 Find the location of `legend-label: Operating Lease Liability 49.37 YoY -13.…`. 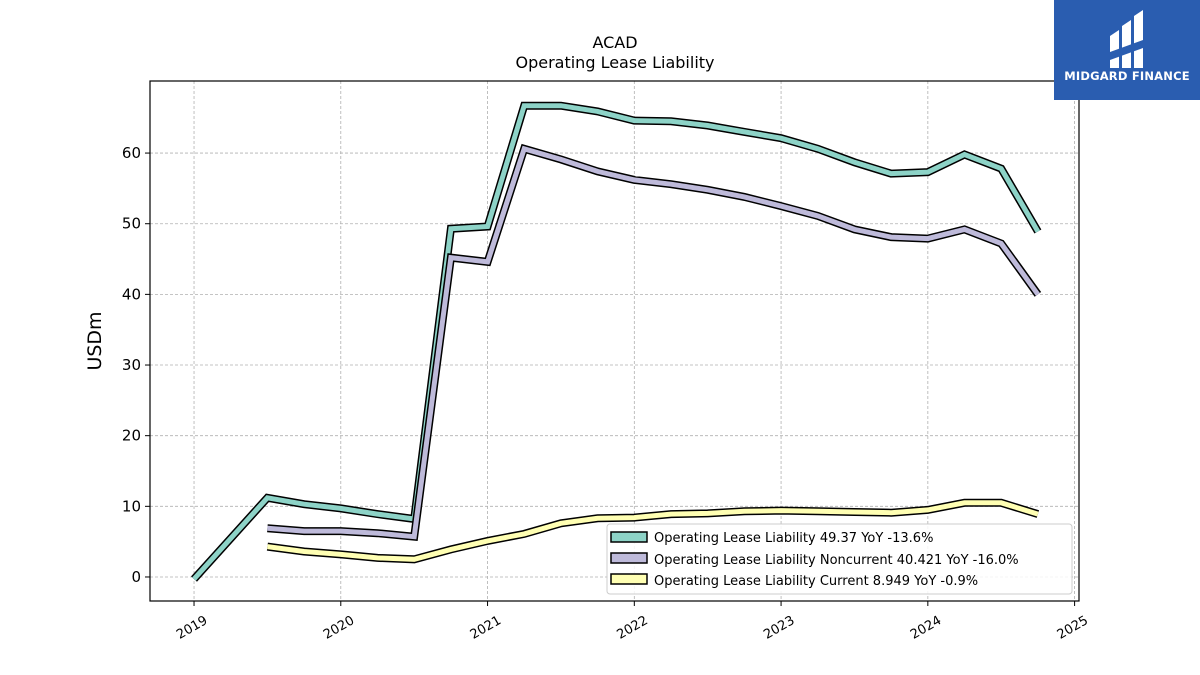

legend-label: Operating Lease Liability 49.37 YoY -13.… is located at coordinates (793, 538).